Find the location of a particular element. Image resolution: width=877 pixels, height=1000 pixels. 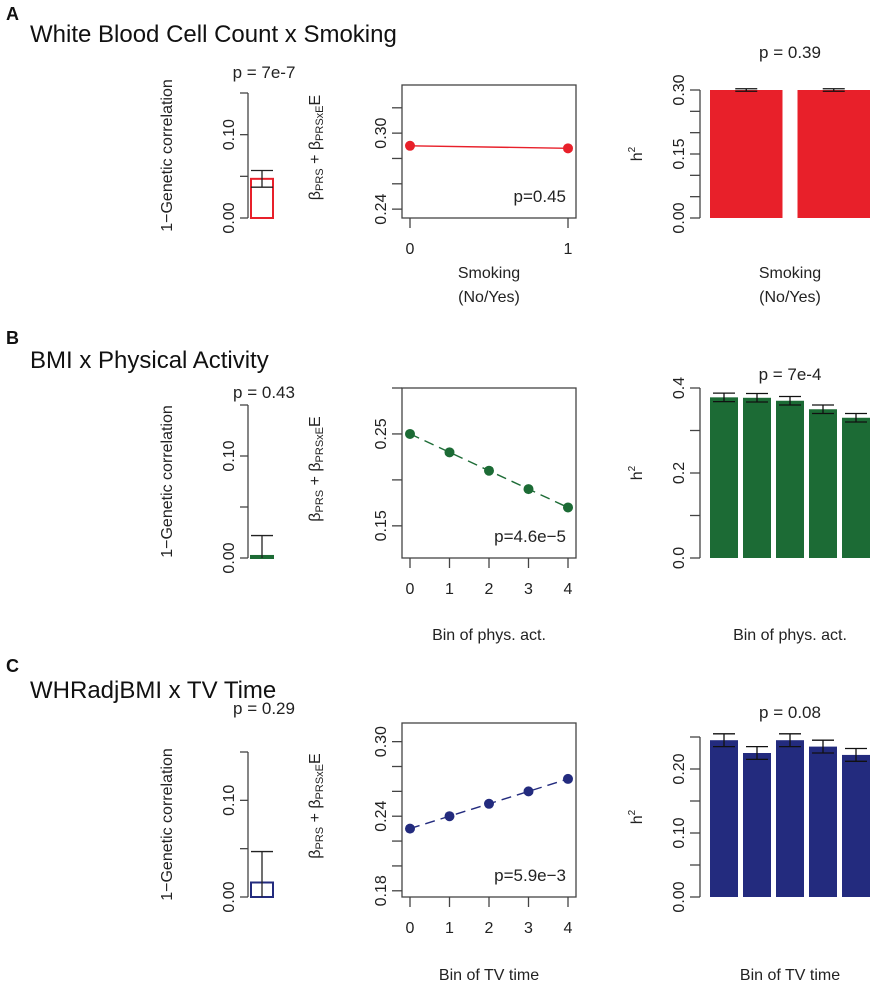

panel-letter: A is located at coordinates (12, 14).